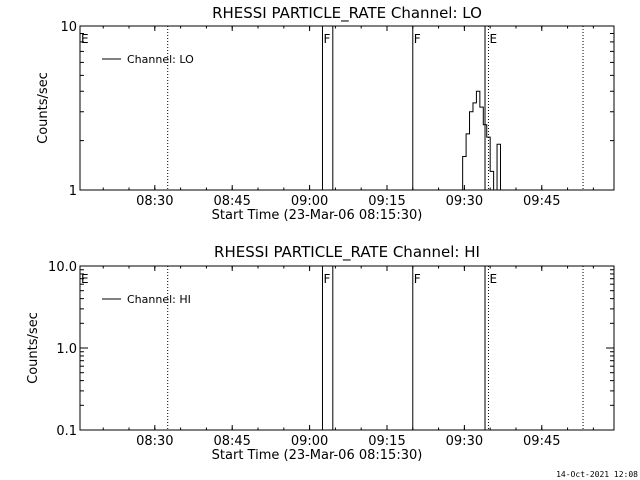  What do you see at coordinates (160, 59) in the screenshot?
I see `legend-label: Channel: LO` at bounding box center [160, 59].